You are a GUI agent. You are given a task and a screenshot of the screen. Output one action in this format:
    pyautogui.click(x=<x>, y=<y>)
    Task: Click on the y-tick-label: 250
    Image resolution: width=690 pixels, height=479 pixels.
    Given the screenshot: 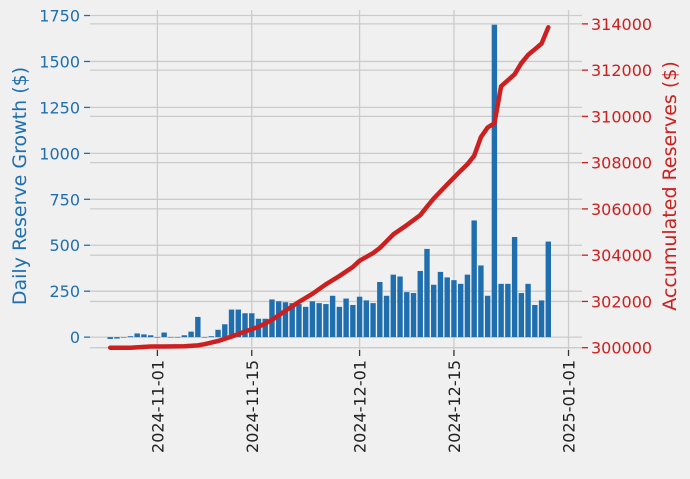 What is the action you would take?
    pyautogui.click(x=64, y=291)
    